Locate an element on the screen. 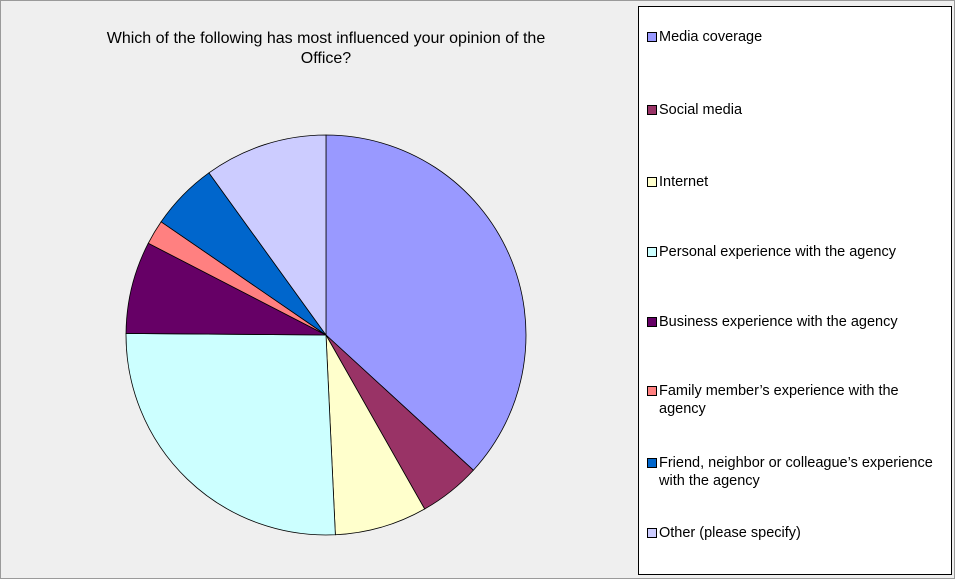  legend-label-personal-experience: Personal experience with the agency is located at coordinates (777, 252).